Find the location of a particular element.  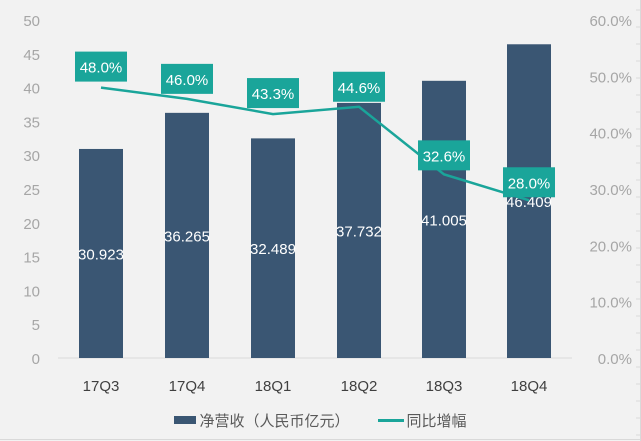

bar-value-label: 36.265 is located at coordinates (187, 236).